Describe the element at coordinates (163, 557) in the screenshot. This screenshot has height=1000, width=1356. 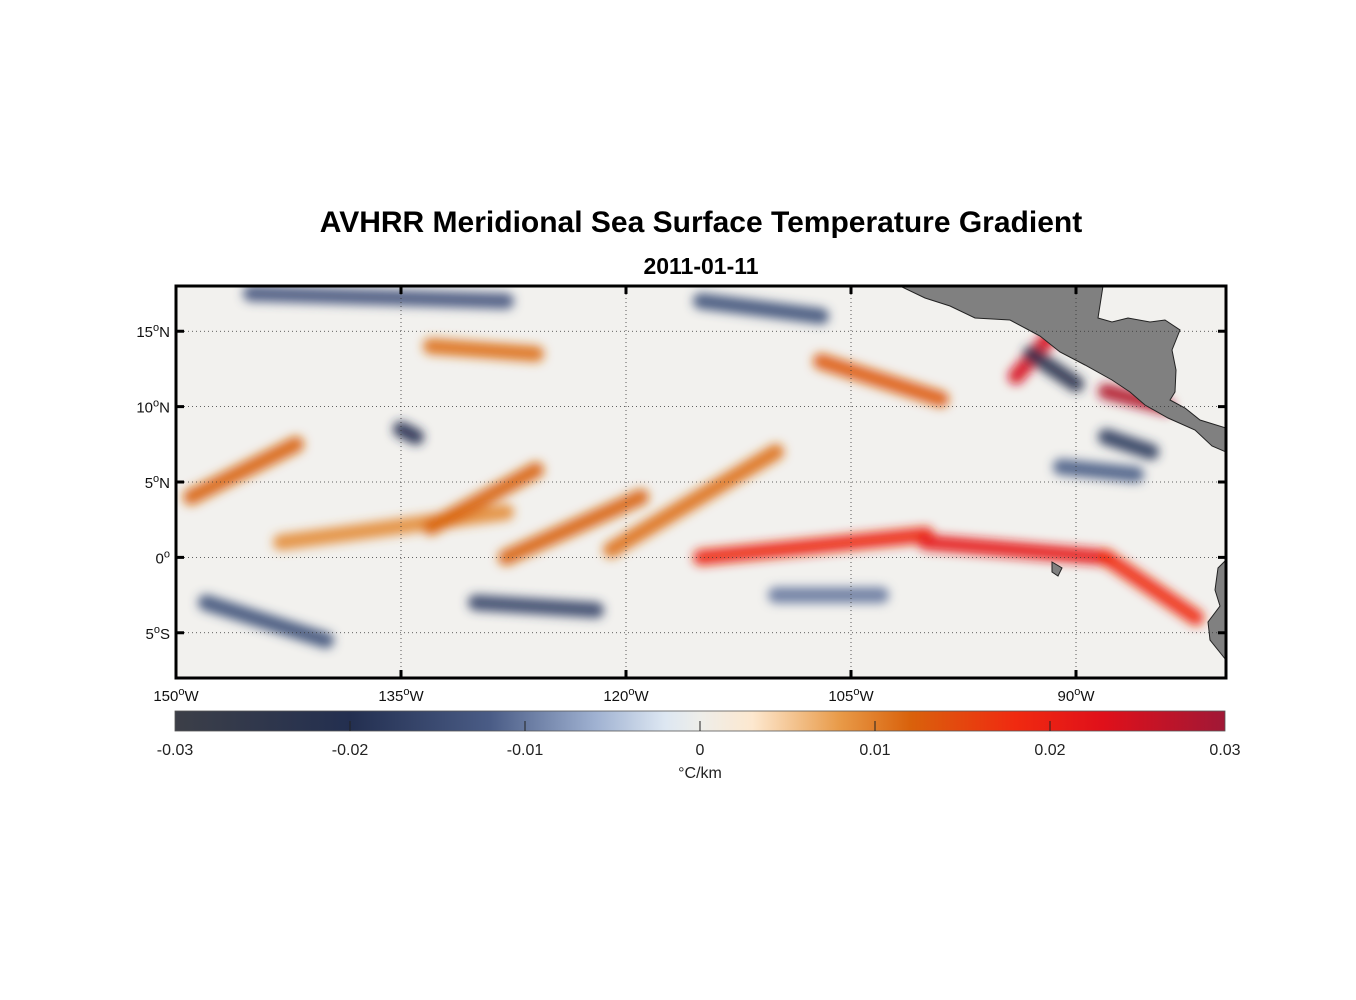
I see `lat-tick-label: 0o` at that location.